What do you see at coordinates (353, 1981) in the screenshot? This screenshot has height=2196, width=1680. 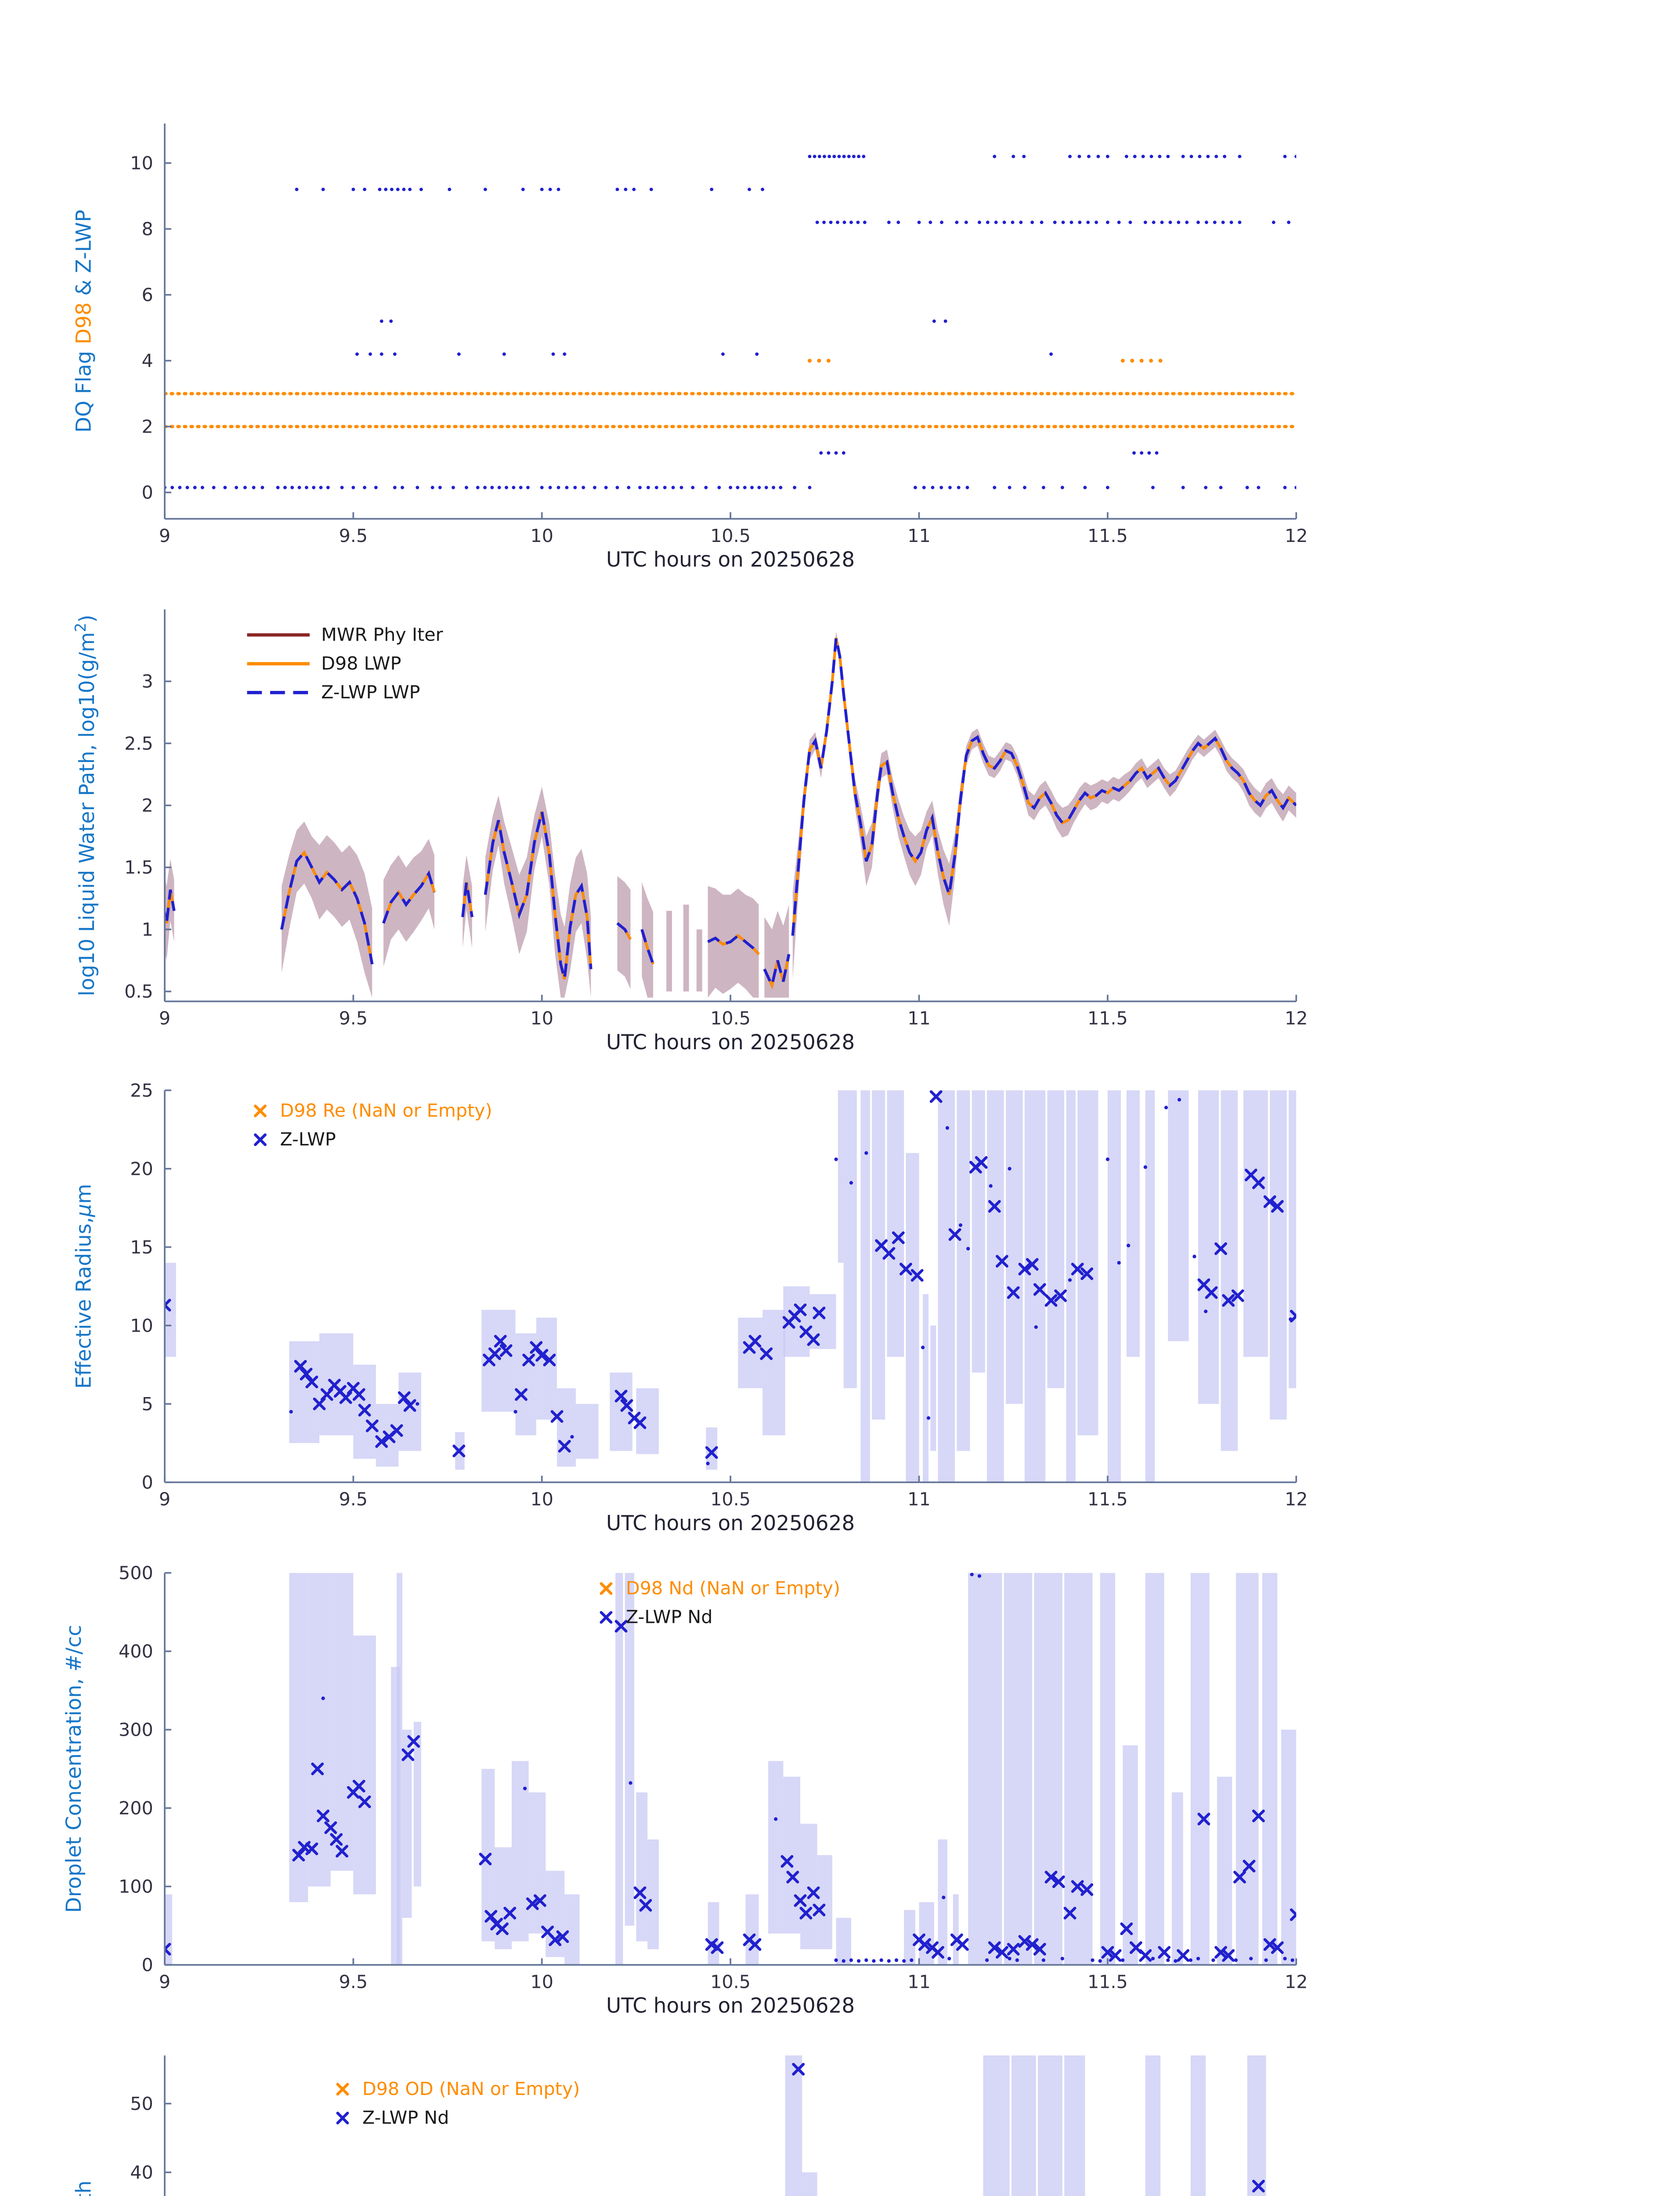 I see `x-tick-label: 9.5` at bounding box center [353, 1981].